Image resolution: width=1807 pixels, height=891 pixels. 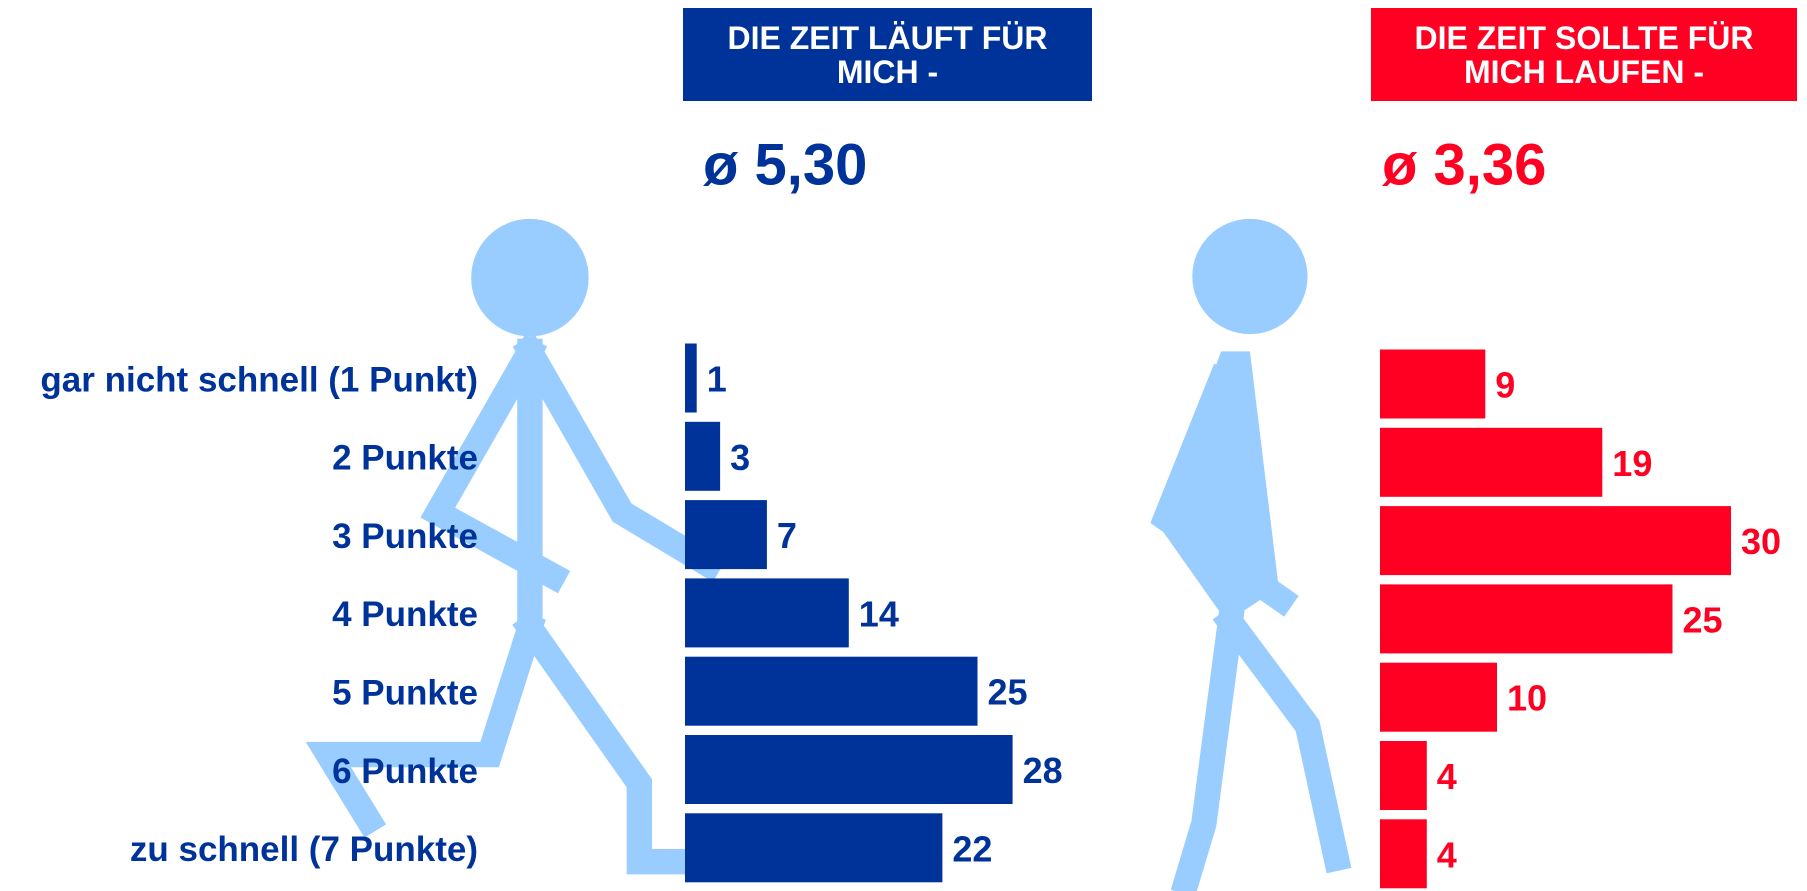 I want to click on category-label: 3 Punkte, so click(x=405, y=536).